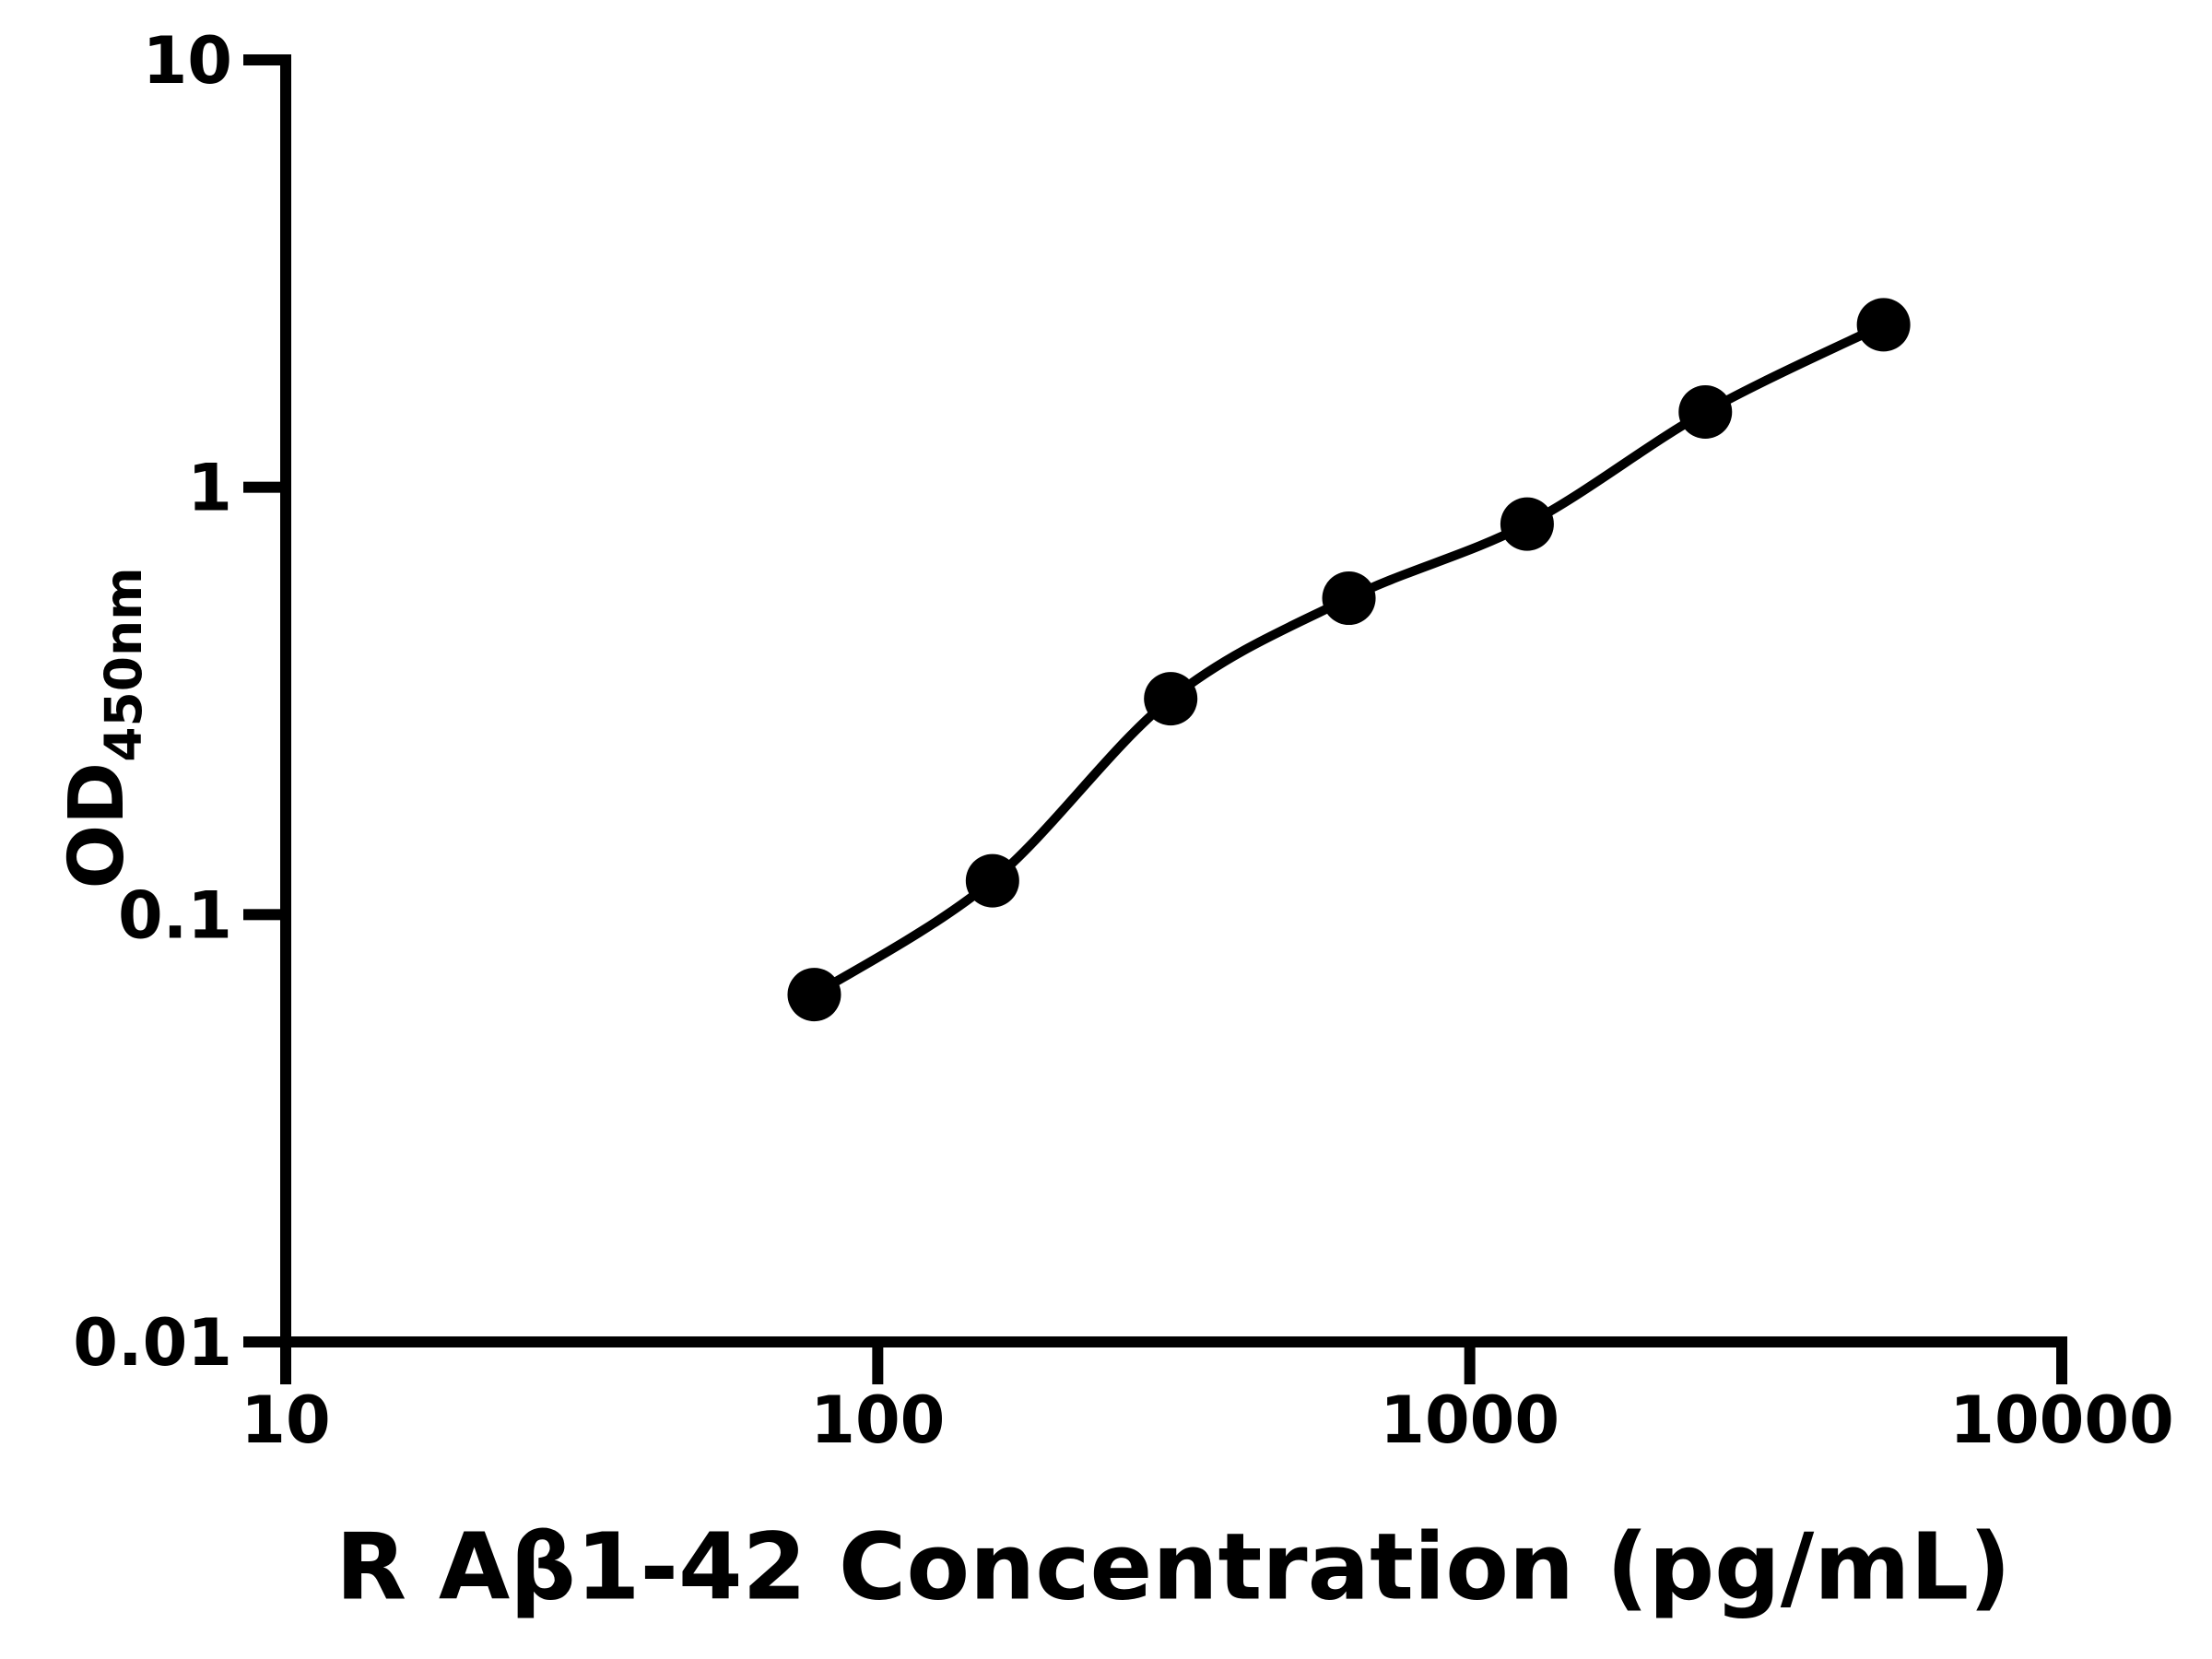 The image size is (2212, 1659). Describe the element at coordinates (152, 1343) in the screenshot. I see `y-tick-label: 0.01` at that location.